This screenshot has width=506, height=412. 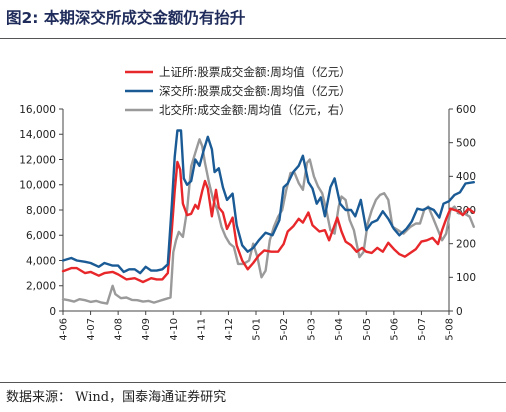 What do you see at coordinates (394, 329) in the screenshot?
I see `x-tick-label: 2025-06` at bounding box center [394, 329].